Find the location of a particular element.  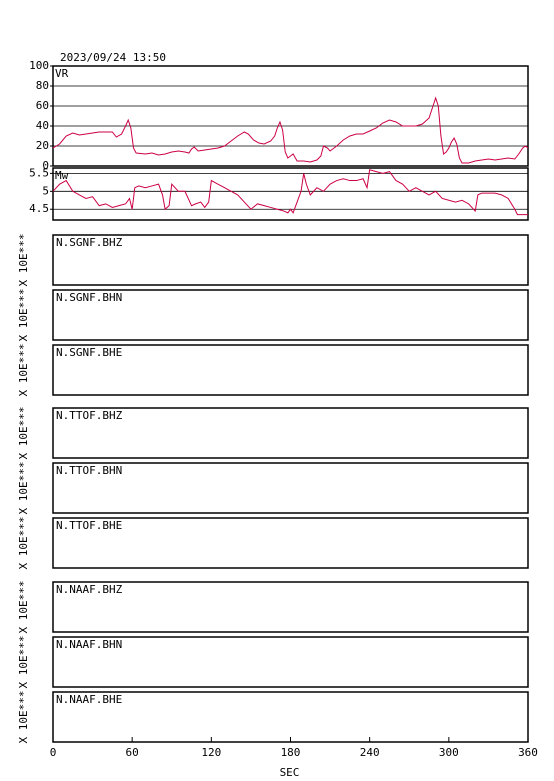

y-tick-label: 20 is located at coordinates (42, 145).